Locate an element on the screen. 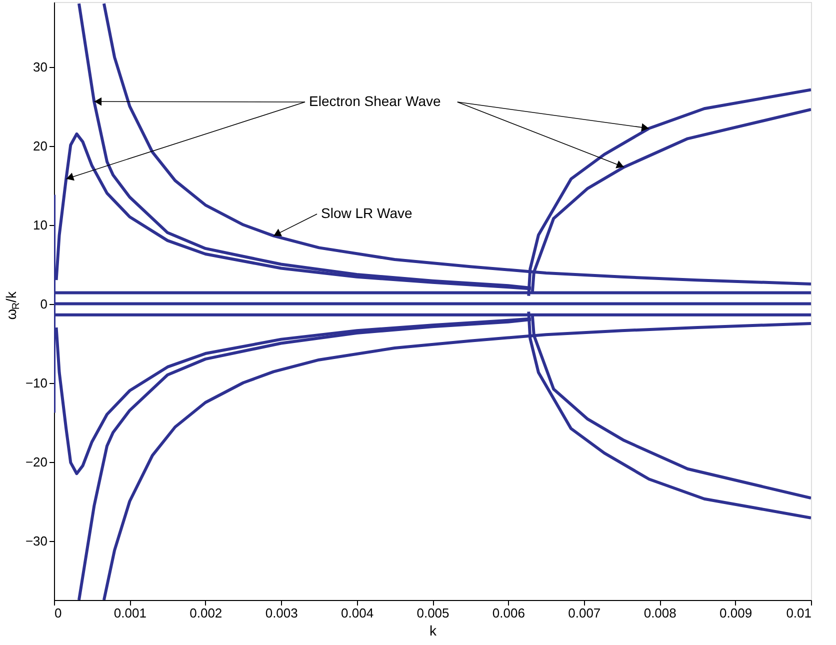  x-tick-label: 0.002 is located at coordinates (206, 613).